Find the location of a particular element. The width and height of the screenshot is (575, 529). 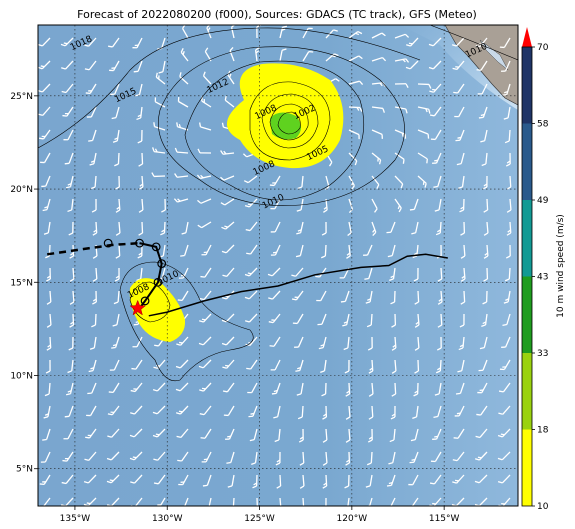

lon-tick-label: 115°W is located at coordinates (444, 519).